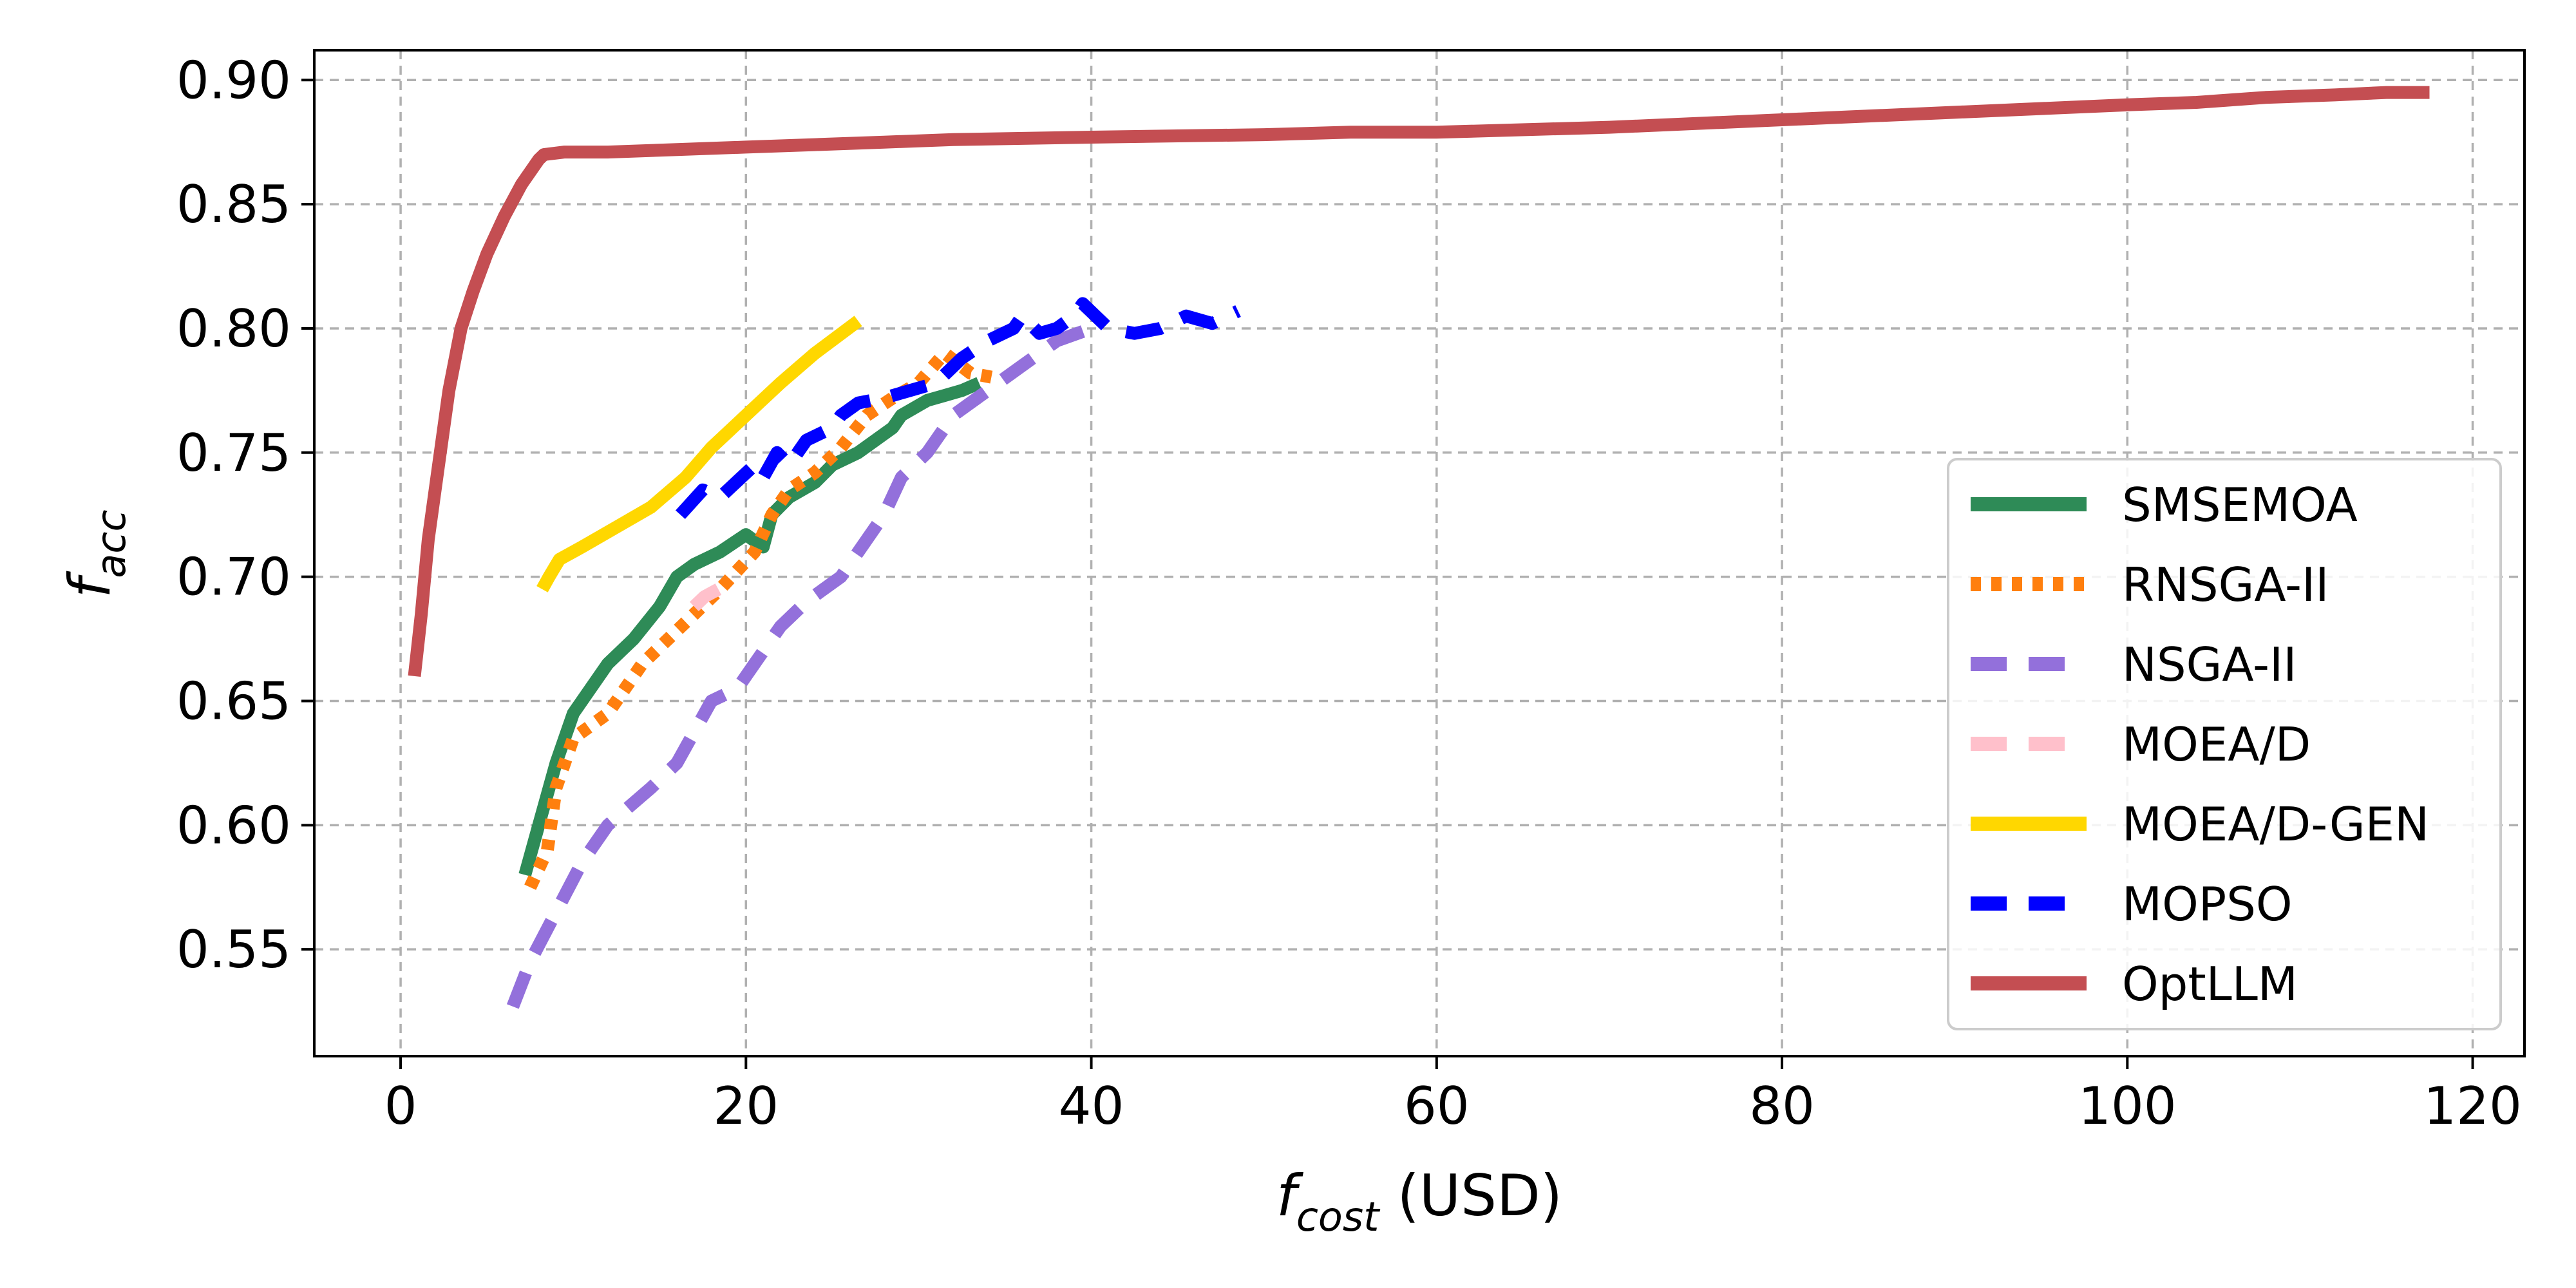  Describe the element at coordinates (233, 577) in the screenshot. I see `y-tick-label: 0.70` at that location.